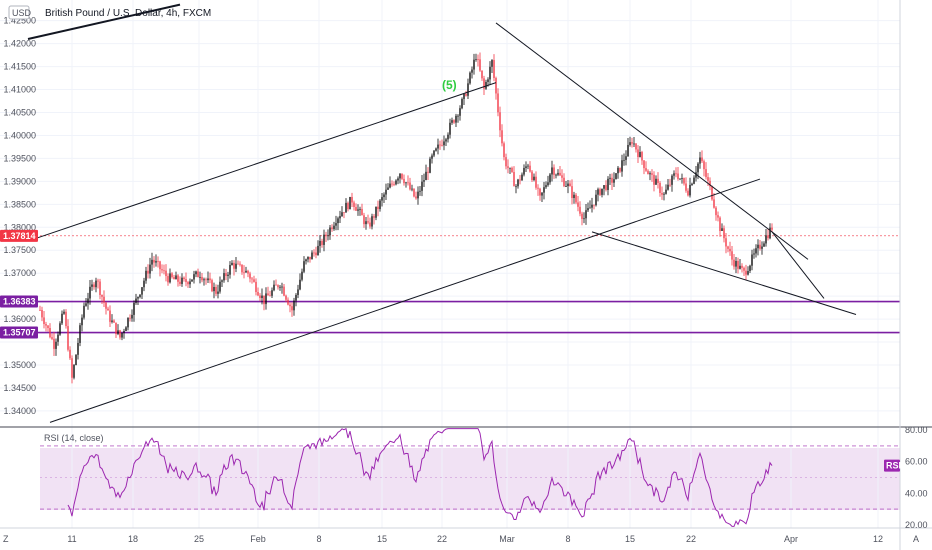 This screenshot has width=932, height=550. Describe the element at coordinates (19, 67) in the screenshot. I see `price-tick-label: 1.41500` at that location.